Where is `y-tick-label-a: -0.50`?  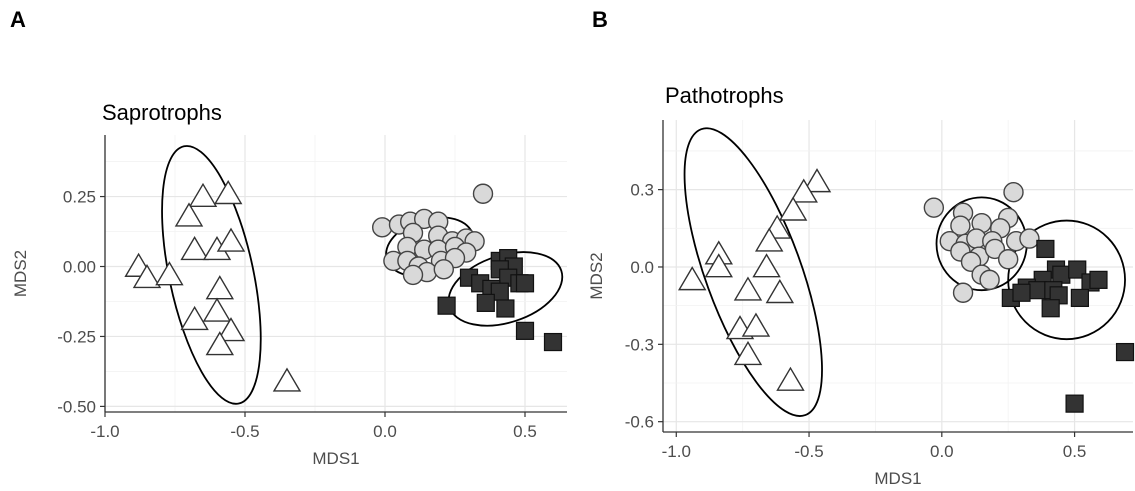
y-tick-label-a: -0.50 is located at coordinates (76, 406).